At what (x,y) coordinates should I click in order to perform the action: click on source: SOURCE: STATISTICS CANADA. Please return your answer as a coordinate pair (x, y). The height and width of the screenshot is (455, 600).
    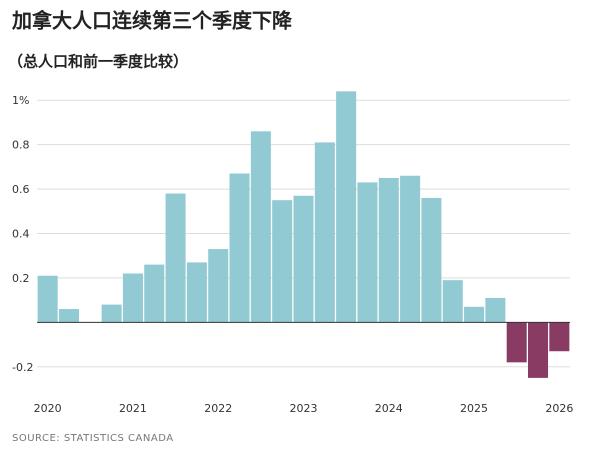
    Looking at the image, I should click on (93, 438).